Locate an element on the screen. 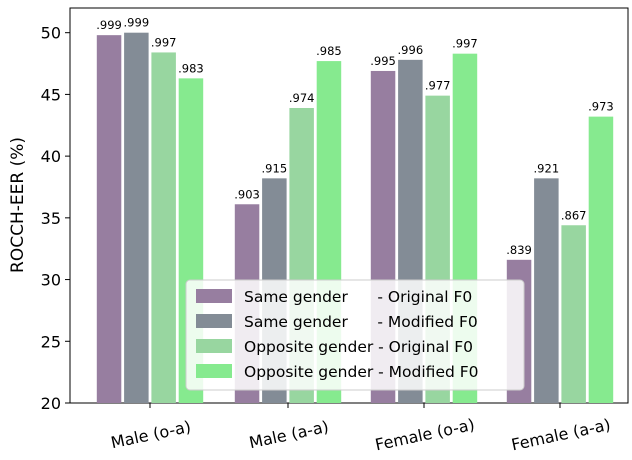 This screenshot has width=632, height=460. y-tick-label: 30 is located at coordinates (51, 280).